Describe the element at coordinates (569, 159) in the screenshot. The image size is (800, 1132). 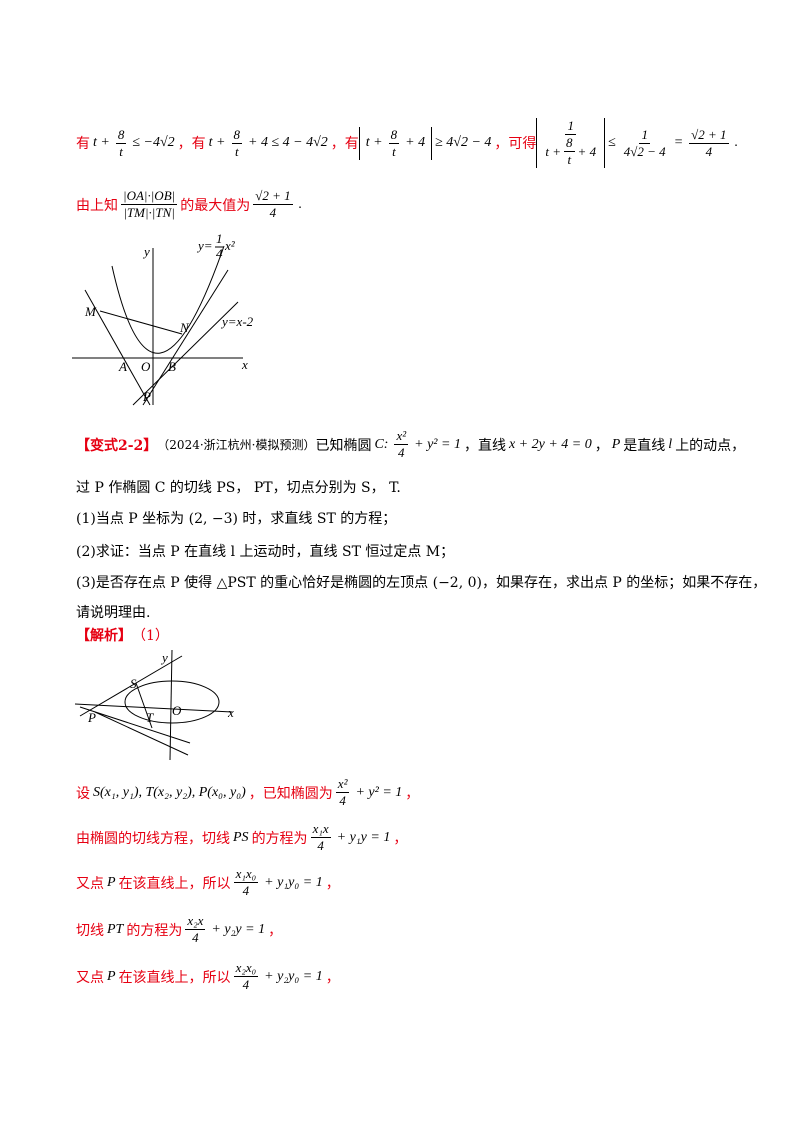
I see `m4-den-den: t` at that location.